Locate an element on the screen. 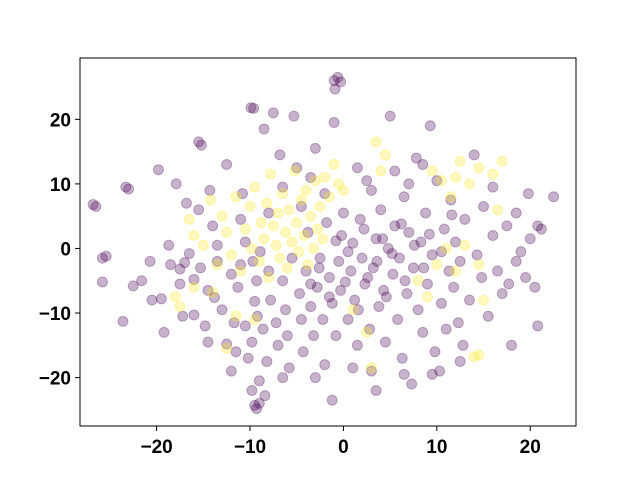 This screenshot has height=480, width=640. x-tick-label: 10 is located at coordinates (436, 447).